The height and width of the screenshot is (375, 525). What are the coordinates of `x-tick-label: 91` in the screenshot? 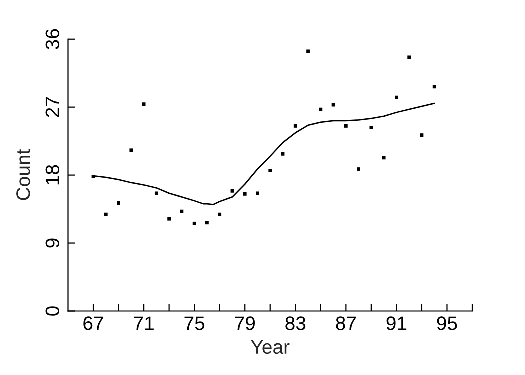 It's located at (396, 323).